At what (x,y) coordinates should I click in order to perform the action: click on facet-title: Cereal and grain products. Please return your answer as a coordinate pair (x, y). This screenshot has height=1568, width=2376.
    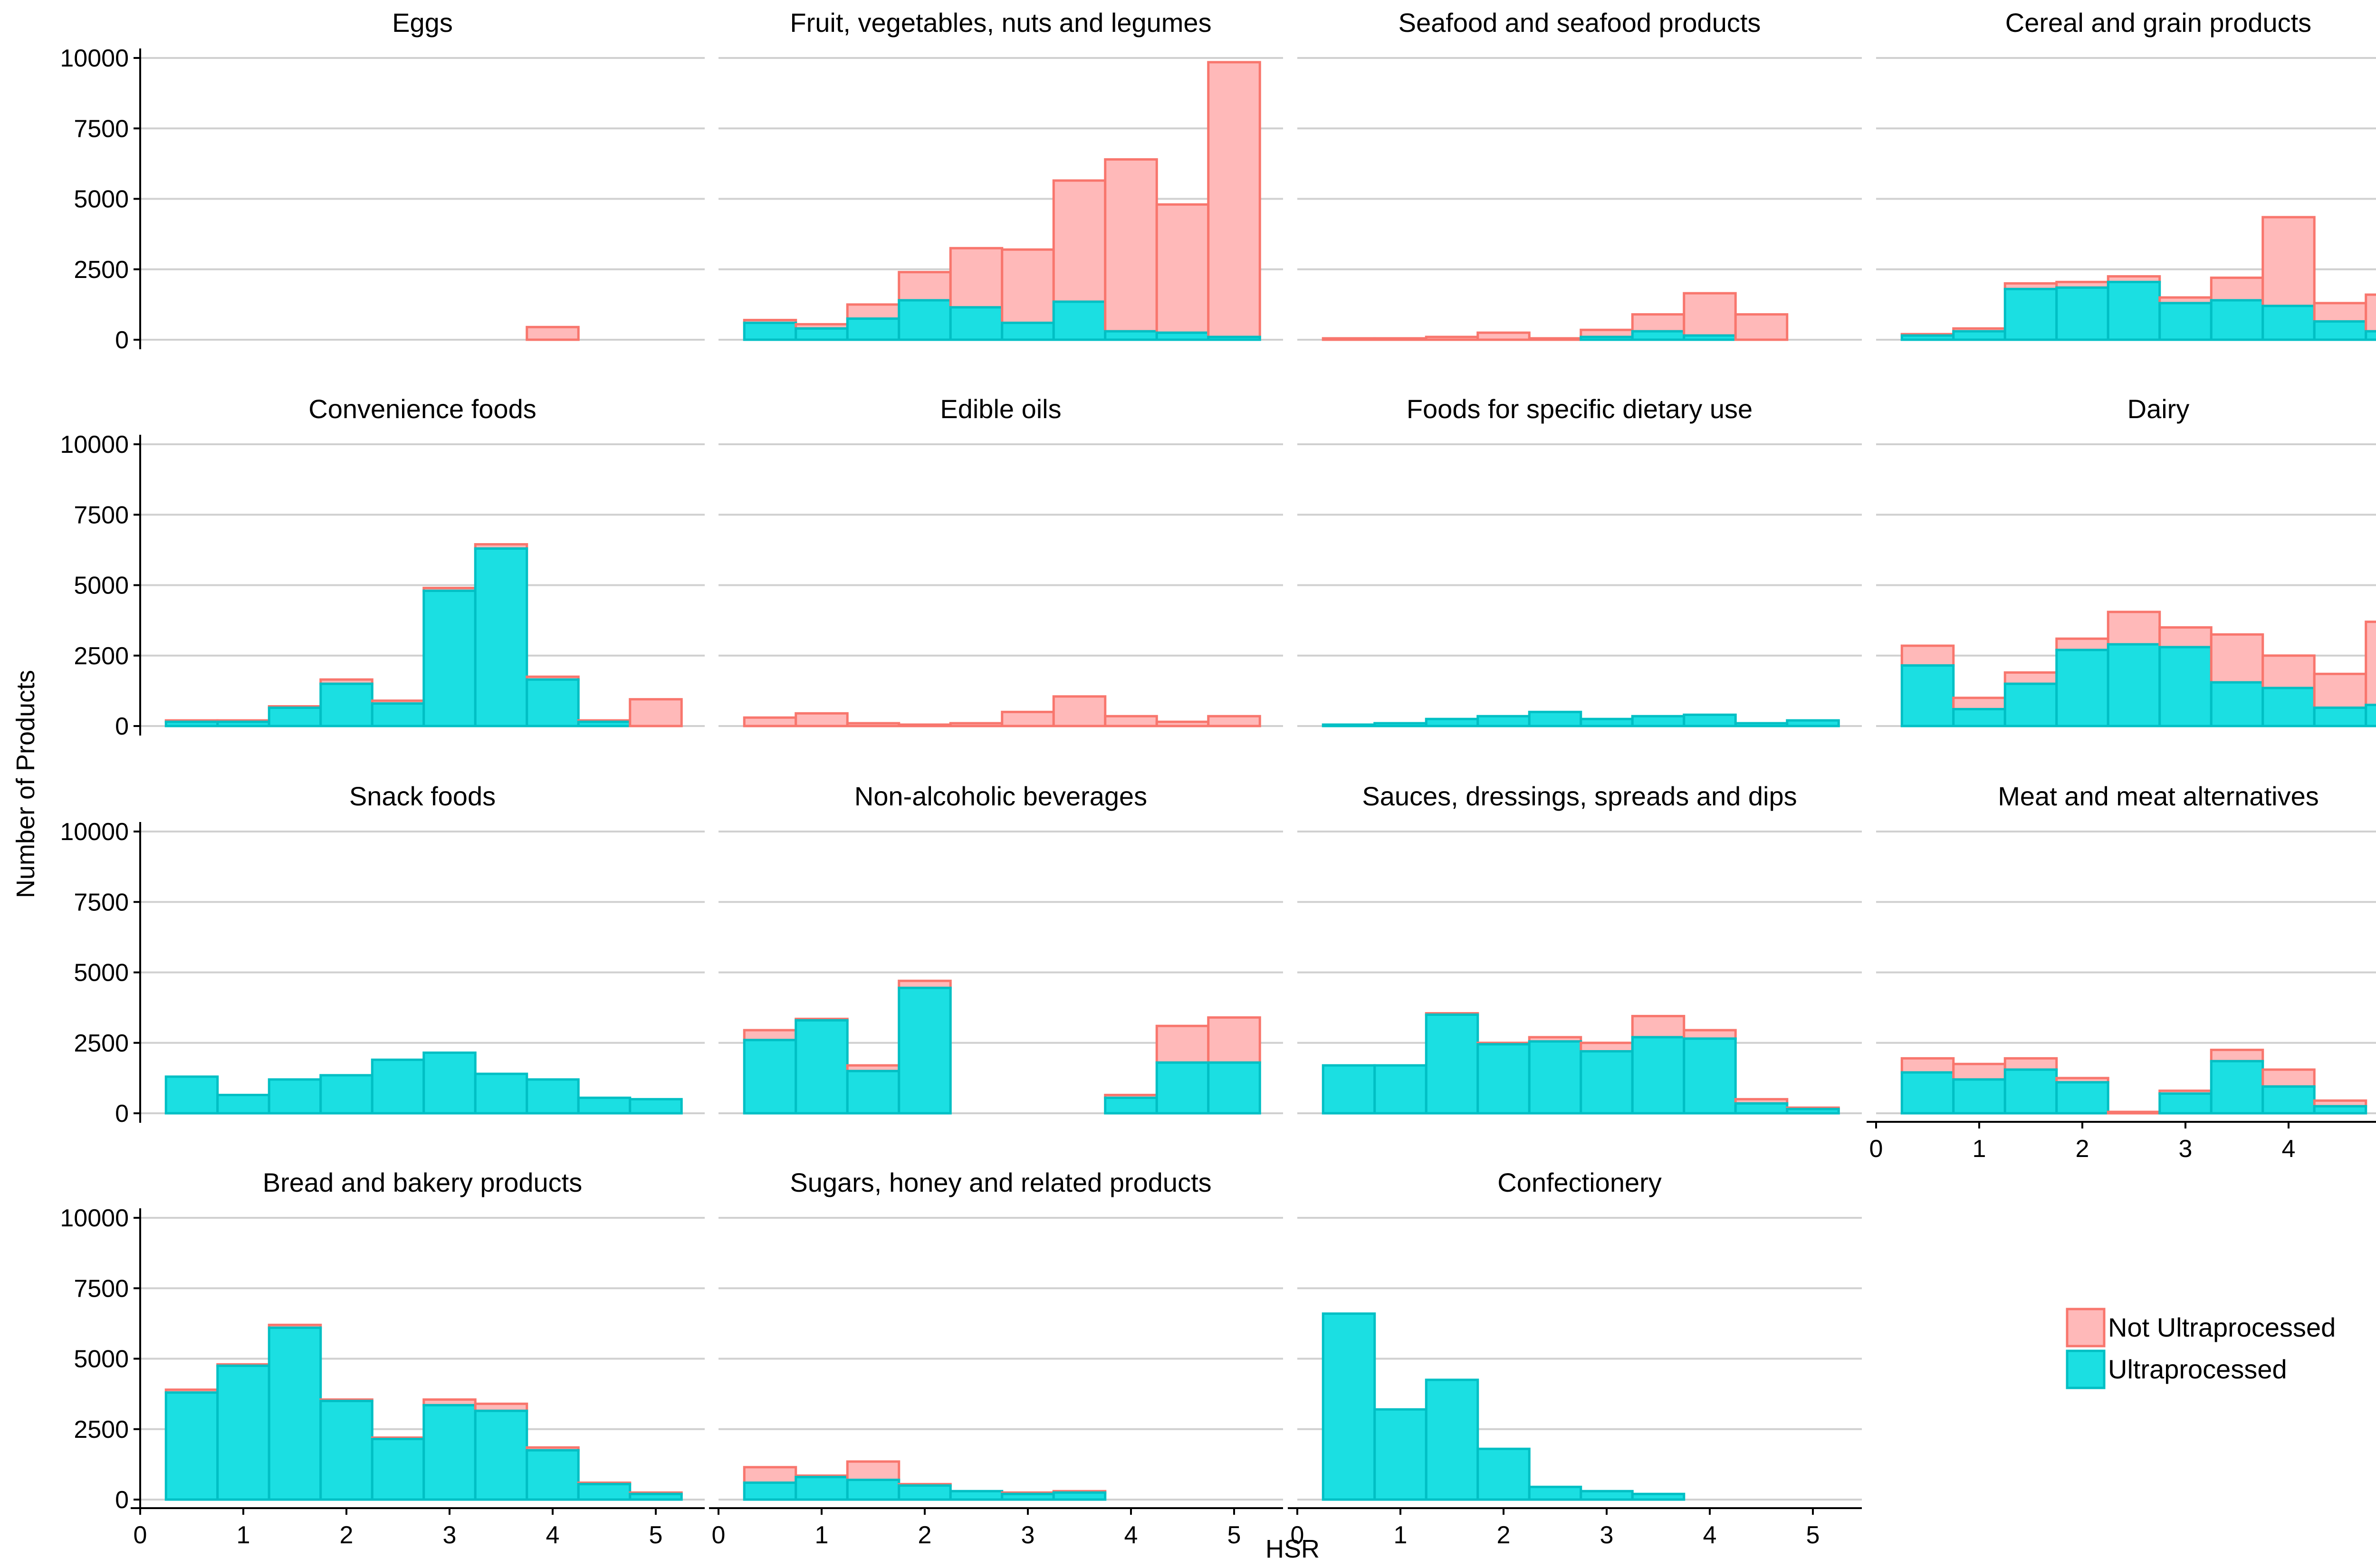
    Looking at the image, I should click on (2158, 23).